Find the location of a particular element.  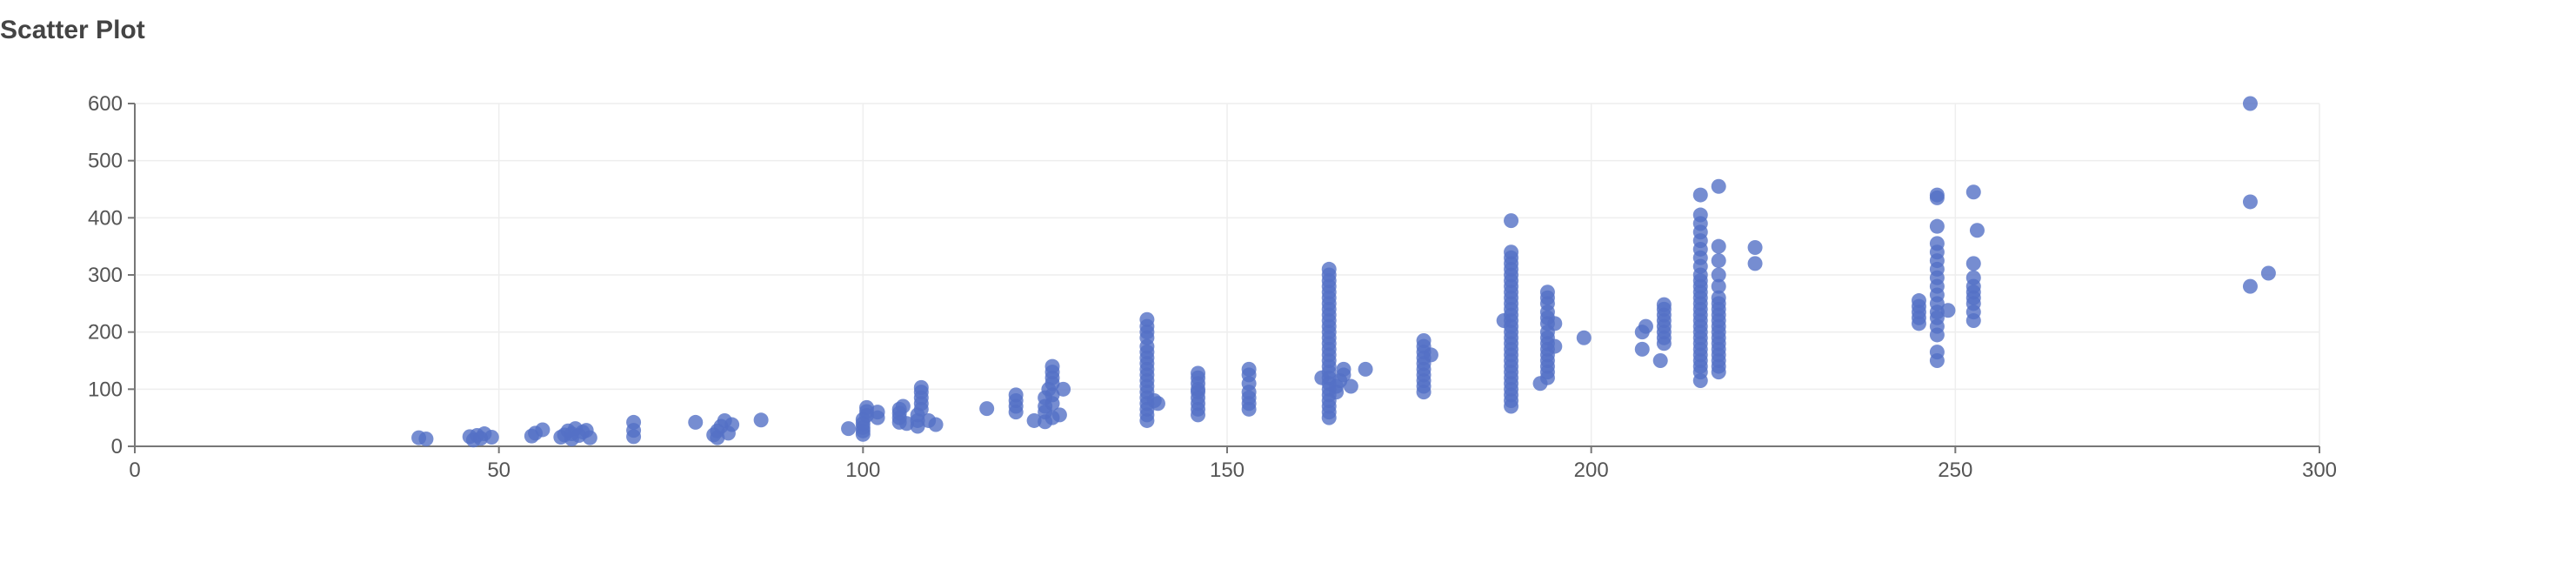

y-tick-label: 100 is located at coordinates (106, 389).